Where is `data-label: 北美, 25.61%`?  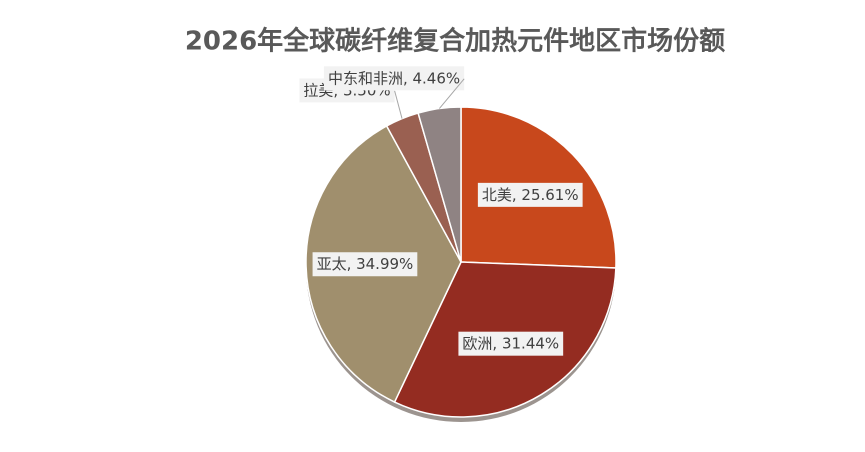
data-label: 北美, 25.61% is located at coordinates (530, 195).